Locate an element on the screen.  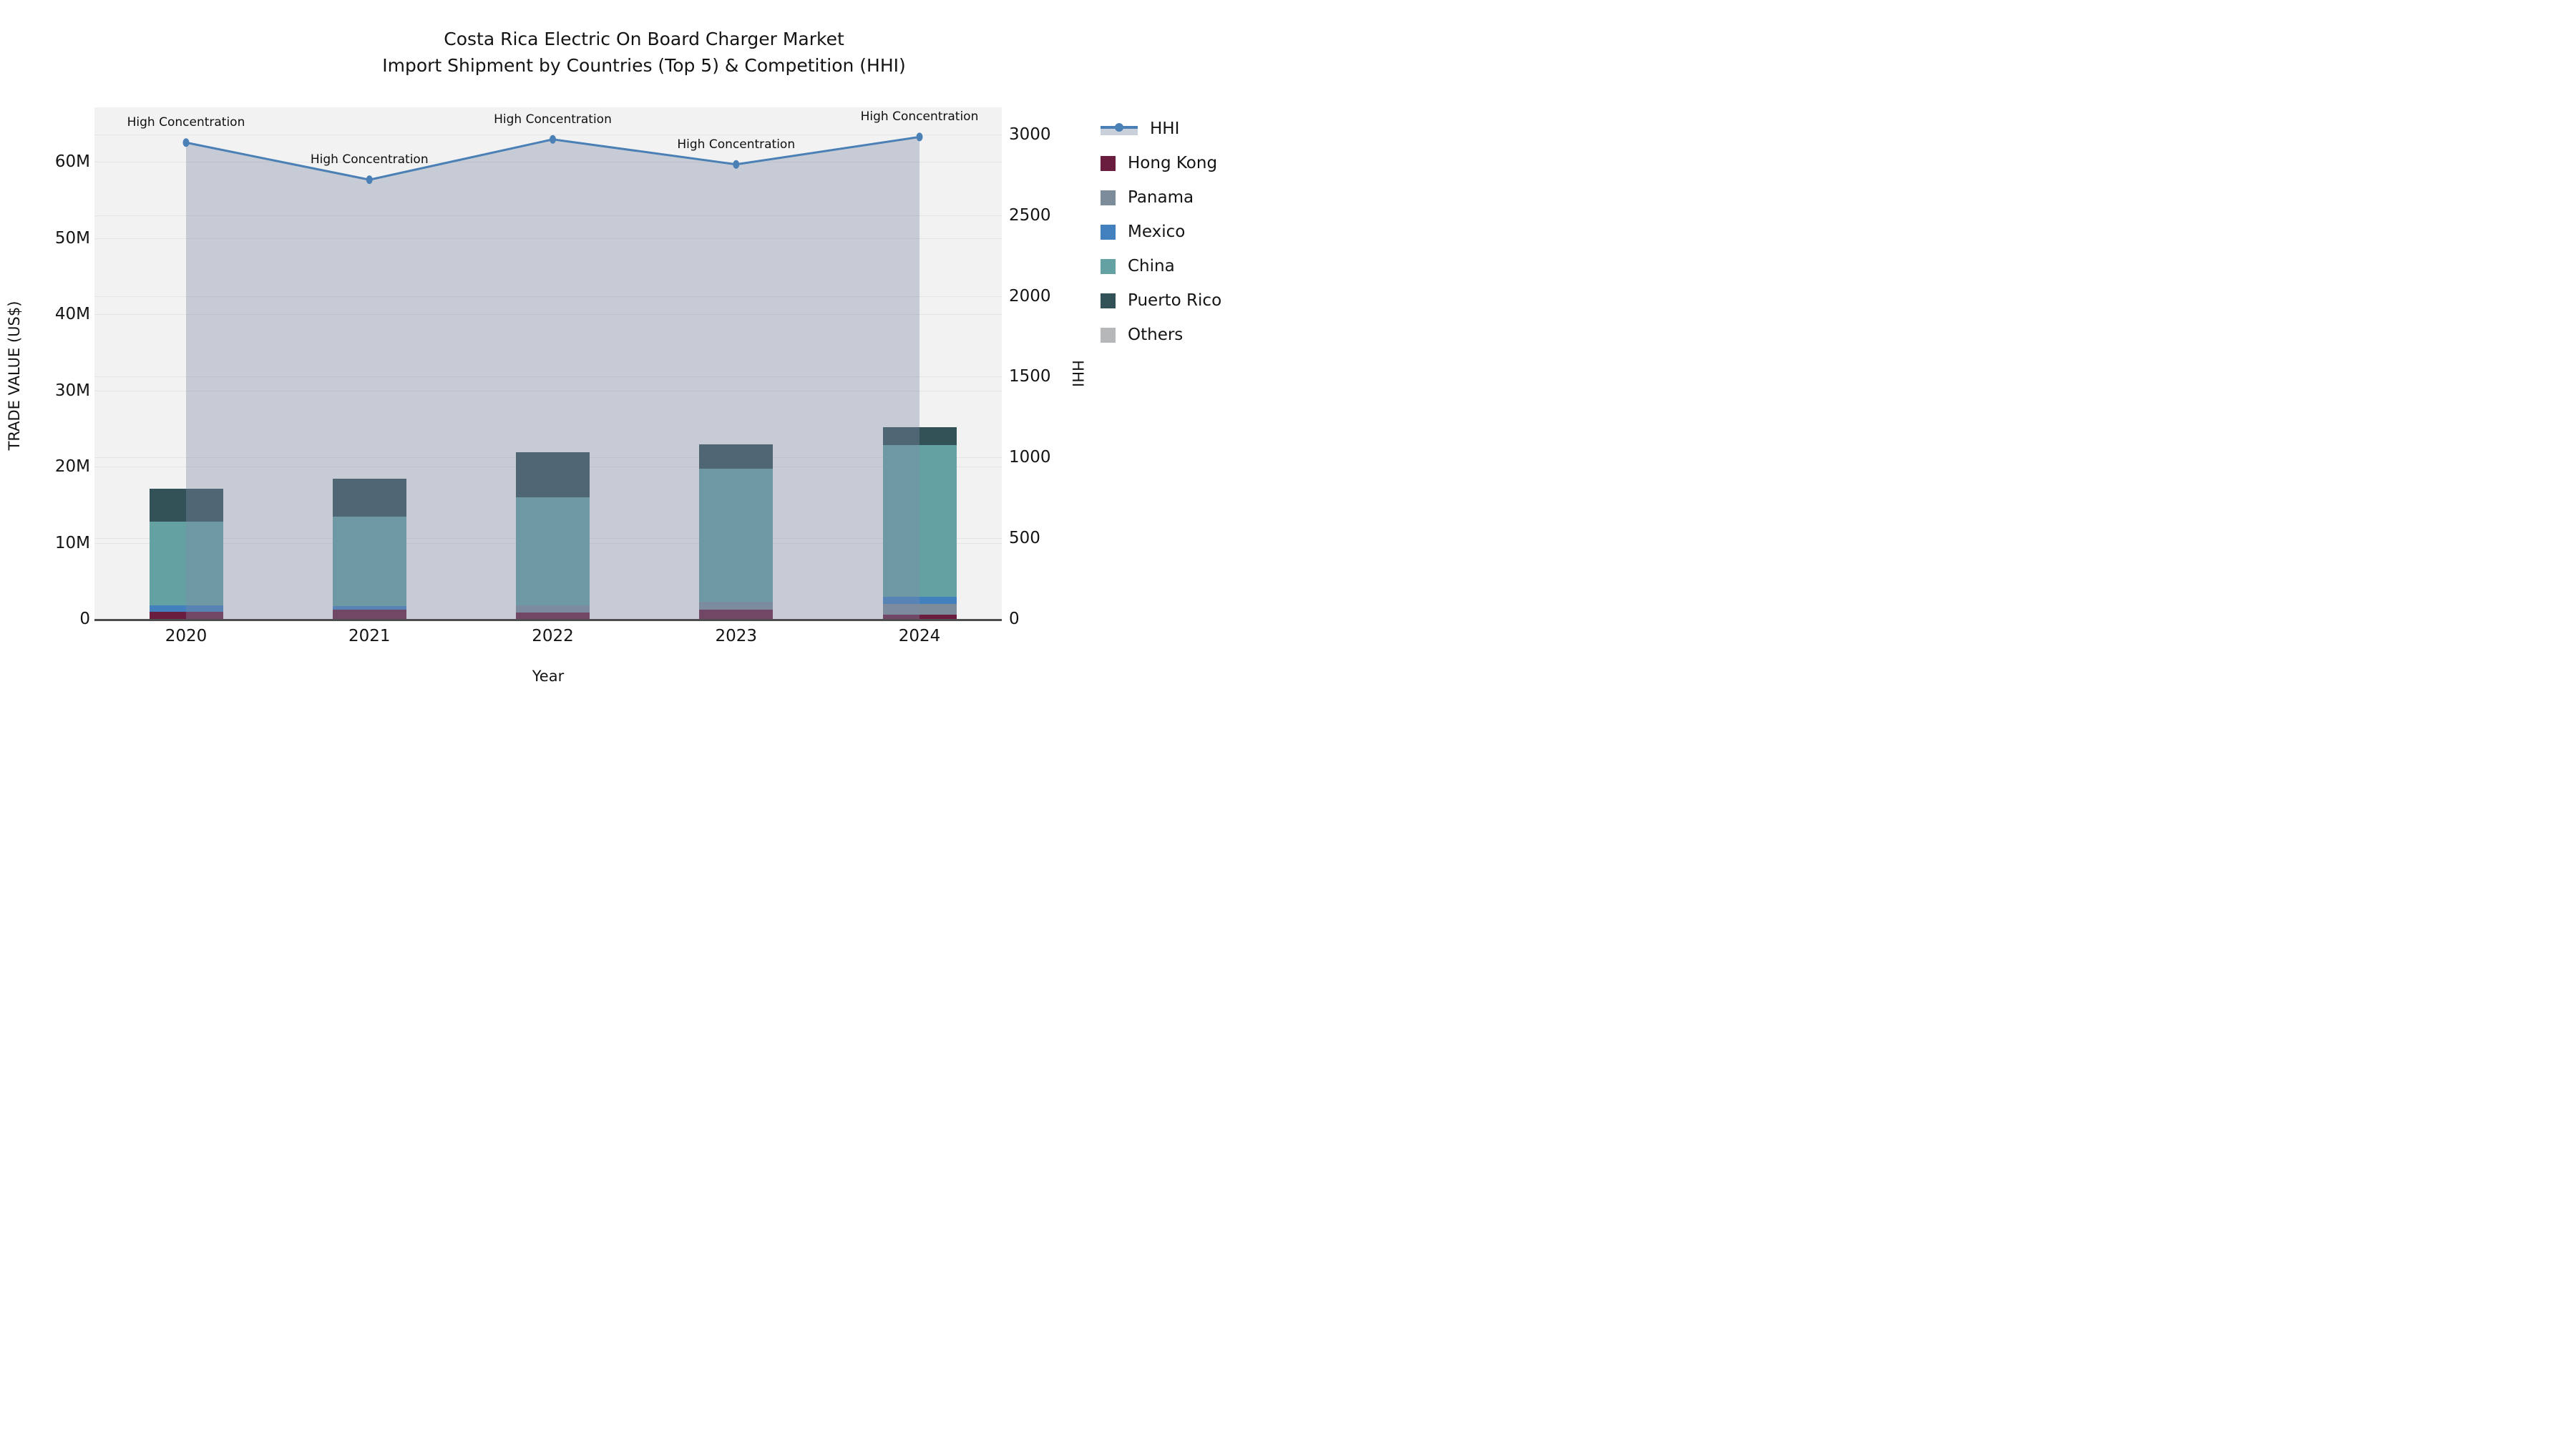
y-tick-label-left: 50M is located at coordinates (72, 238).